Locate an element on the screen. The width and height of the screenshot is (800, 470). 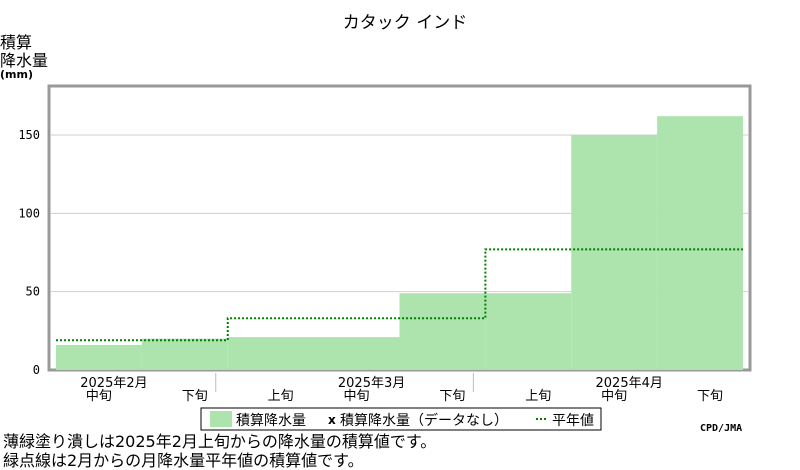
x-tick-month: 2025年2月 is located at coordinates (113, 383).